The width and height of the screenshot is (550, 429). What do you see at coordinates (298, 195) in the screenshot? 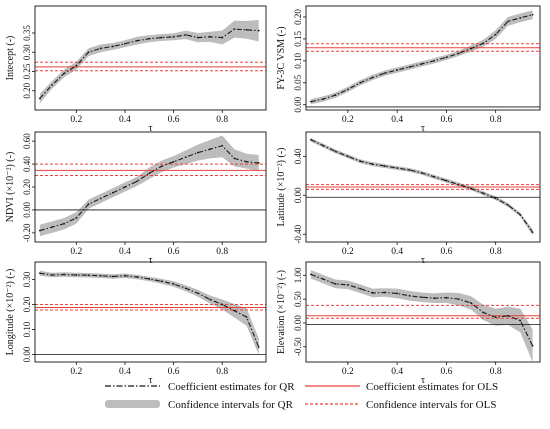
I see `y-tick-label: 0.00` at bounding box center [298, 195].